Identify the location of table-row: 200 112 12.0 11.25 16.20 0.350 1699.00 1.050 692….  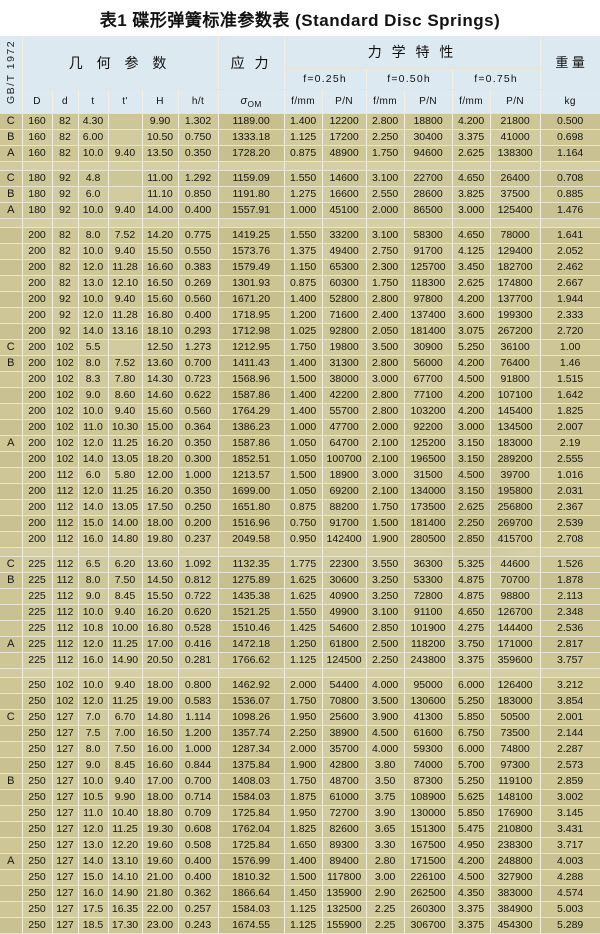
(300, 491).